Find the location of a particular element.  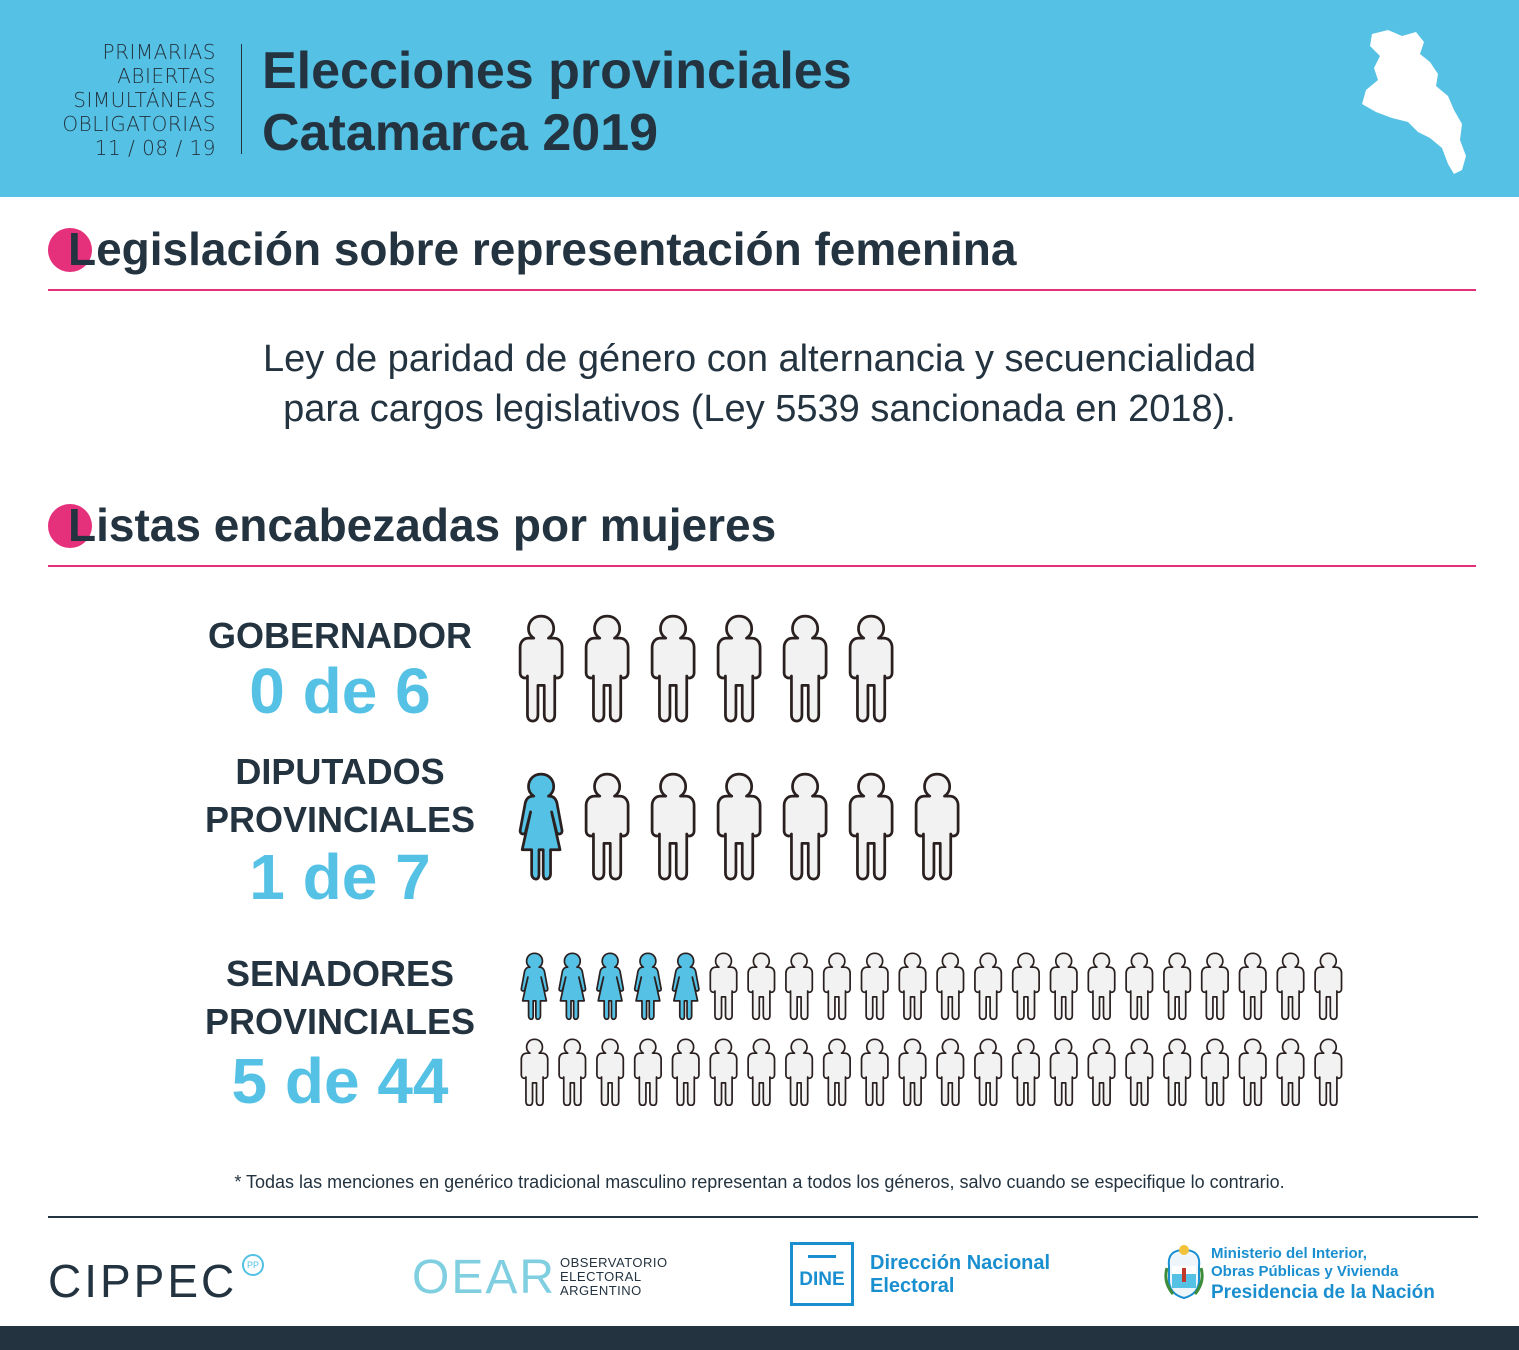

oear-subtitle-line: ELECTORAL is located at coordinates (601, 1276).